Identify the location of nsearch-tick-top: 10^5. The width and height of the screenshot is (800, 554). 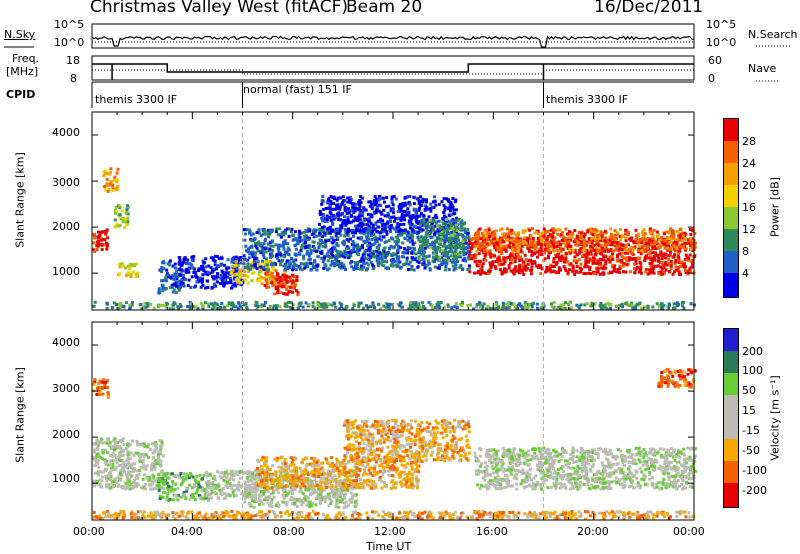
(721, 24).